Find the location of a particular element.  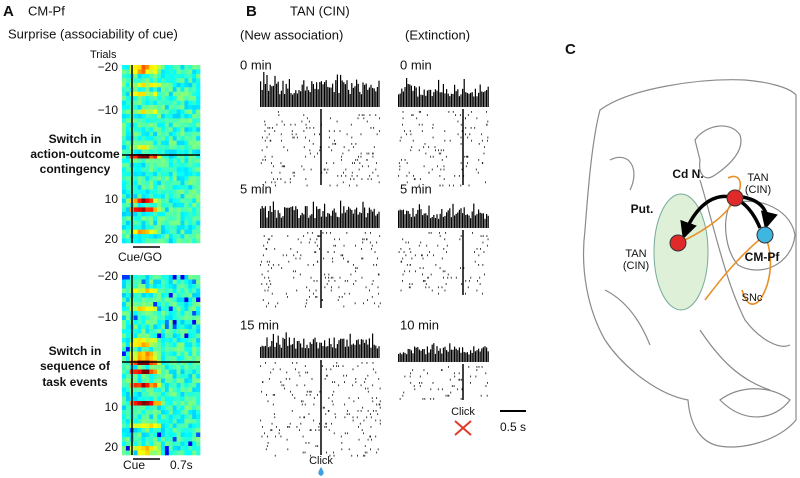

time-label: 10 min is located at coordinates (419, 324).